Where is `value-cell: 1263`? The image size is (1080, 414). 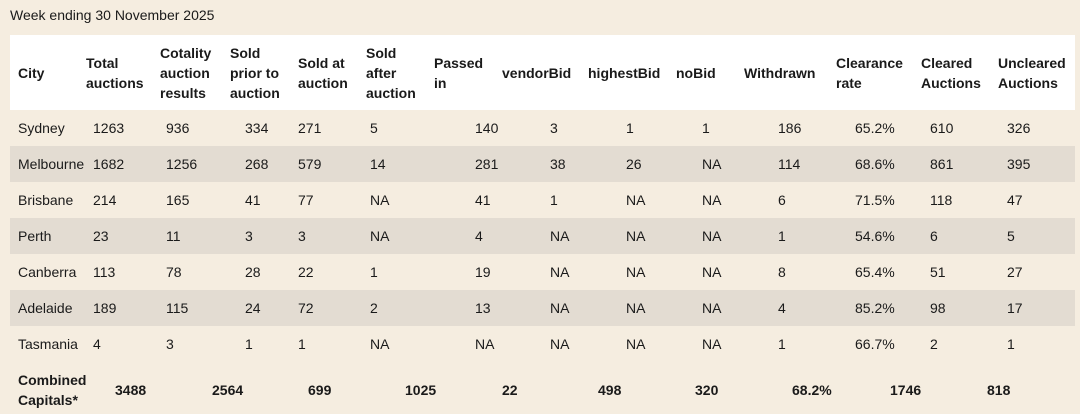 value-cell: 1263 is located at coordinates (109, 128).